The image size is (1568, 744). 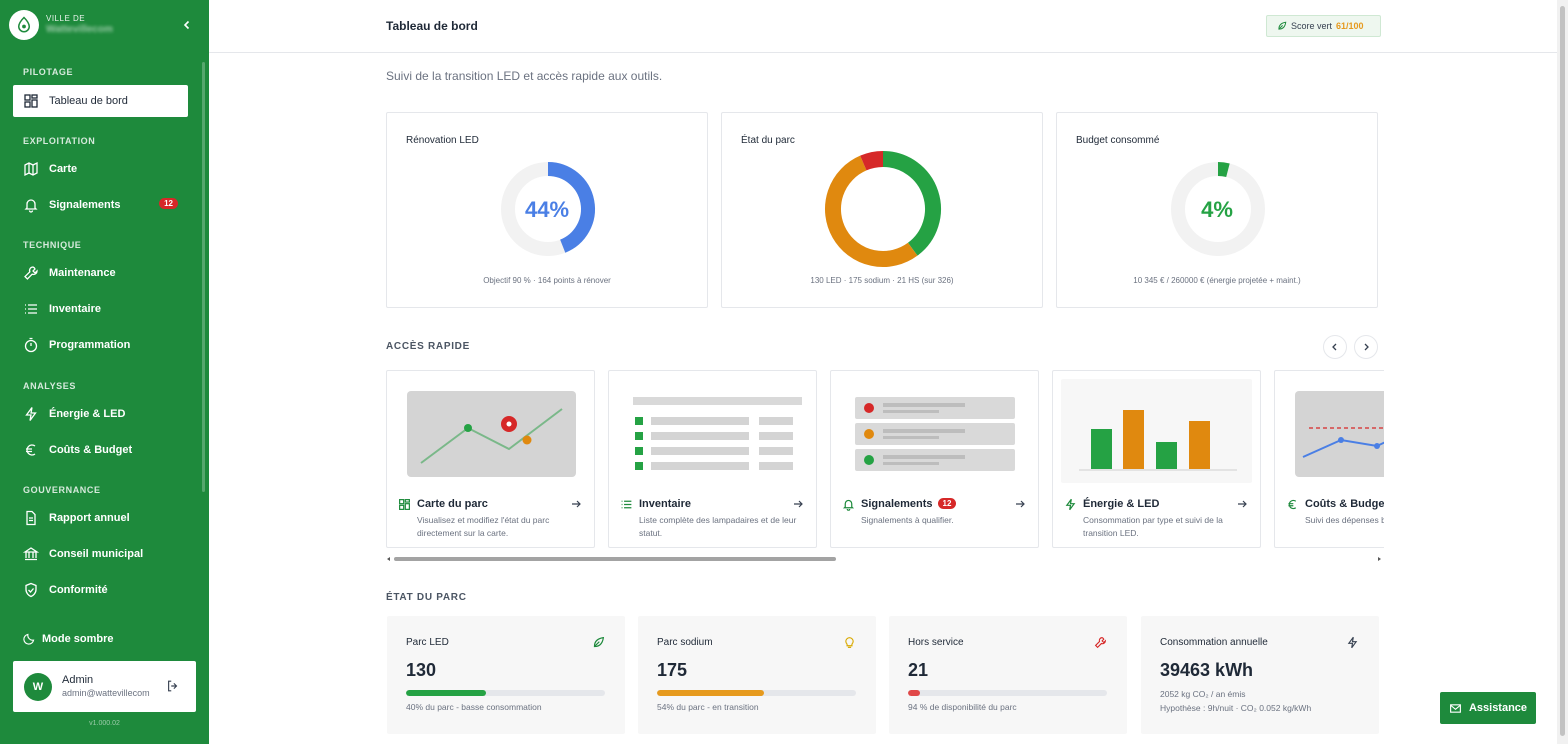 What do you see at coordinates (38, 686) in the screenshot?
I see `avatar: W` at bounding box center [38, 686].